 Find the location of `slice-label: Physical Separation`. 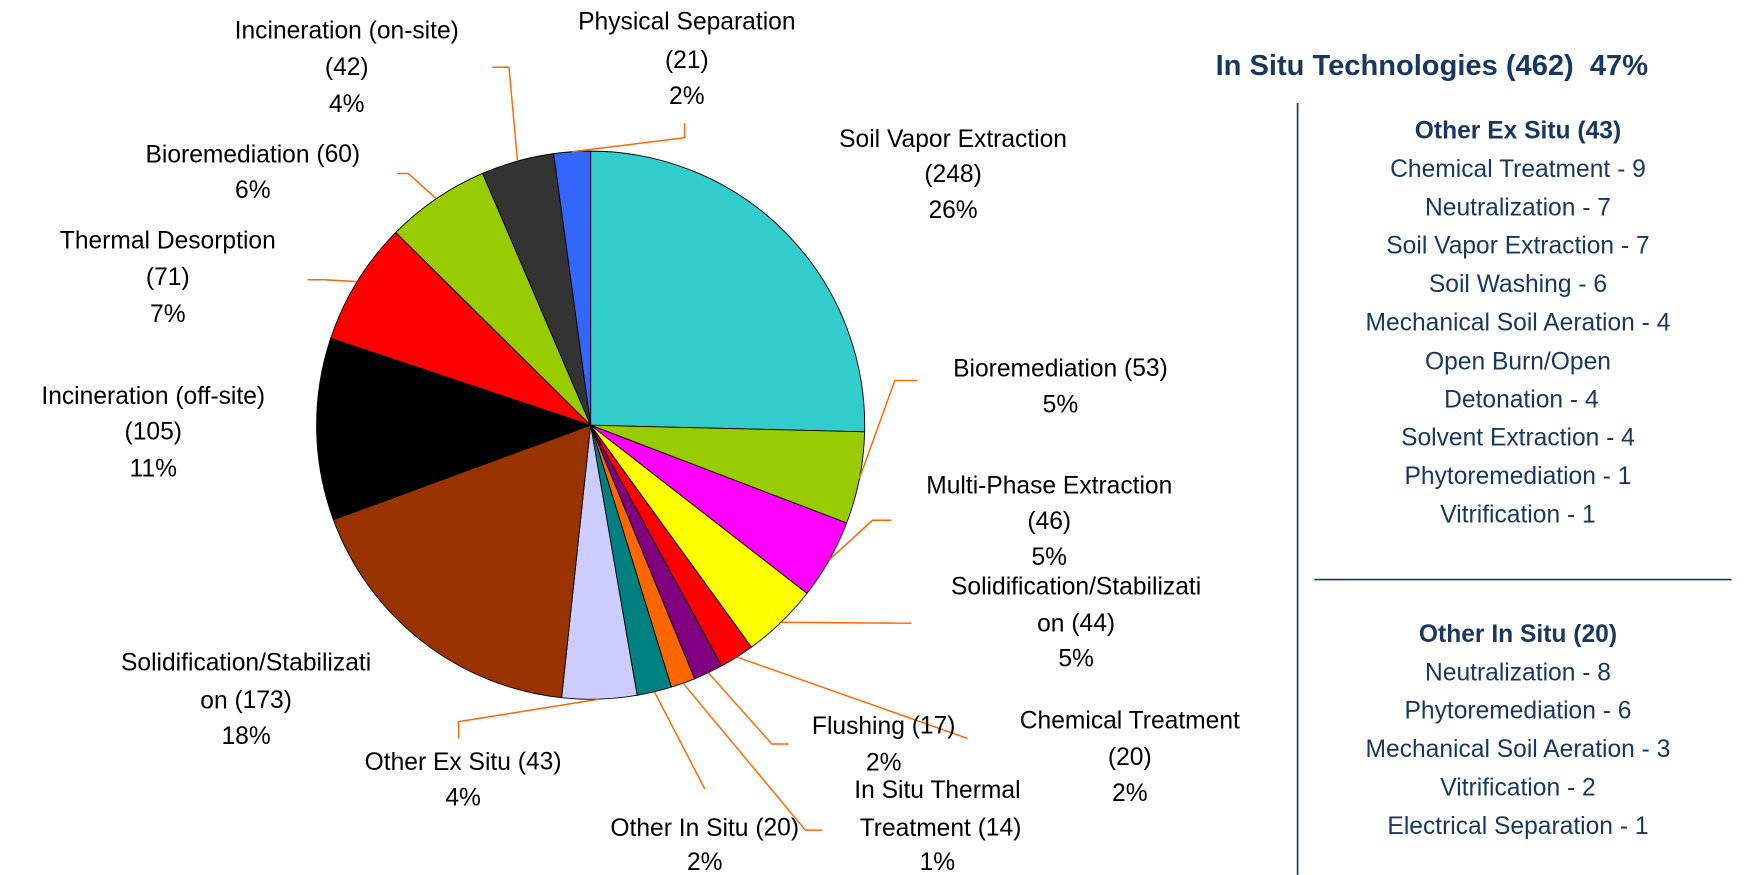

slice-label: Physical Separation is located at coordinates (686, 21).